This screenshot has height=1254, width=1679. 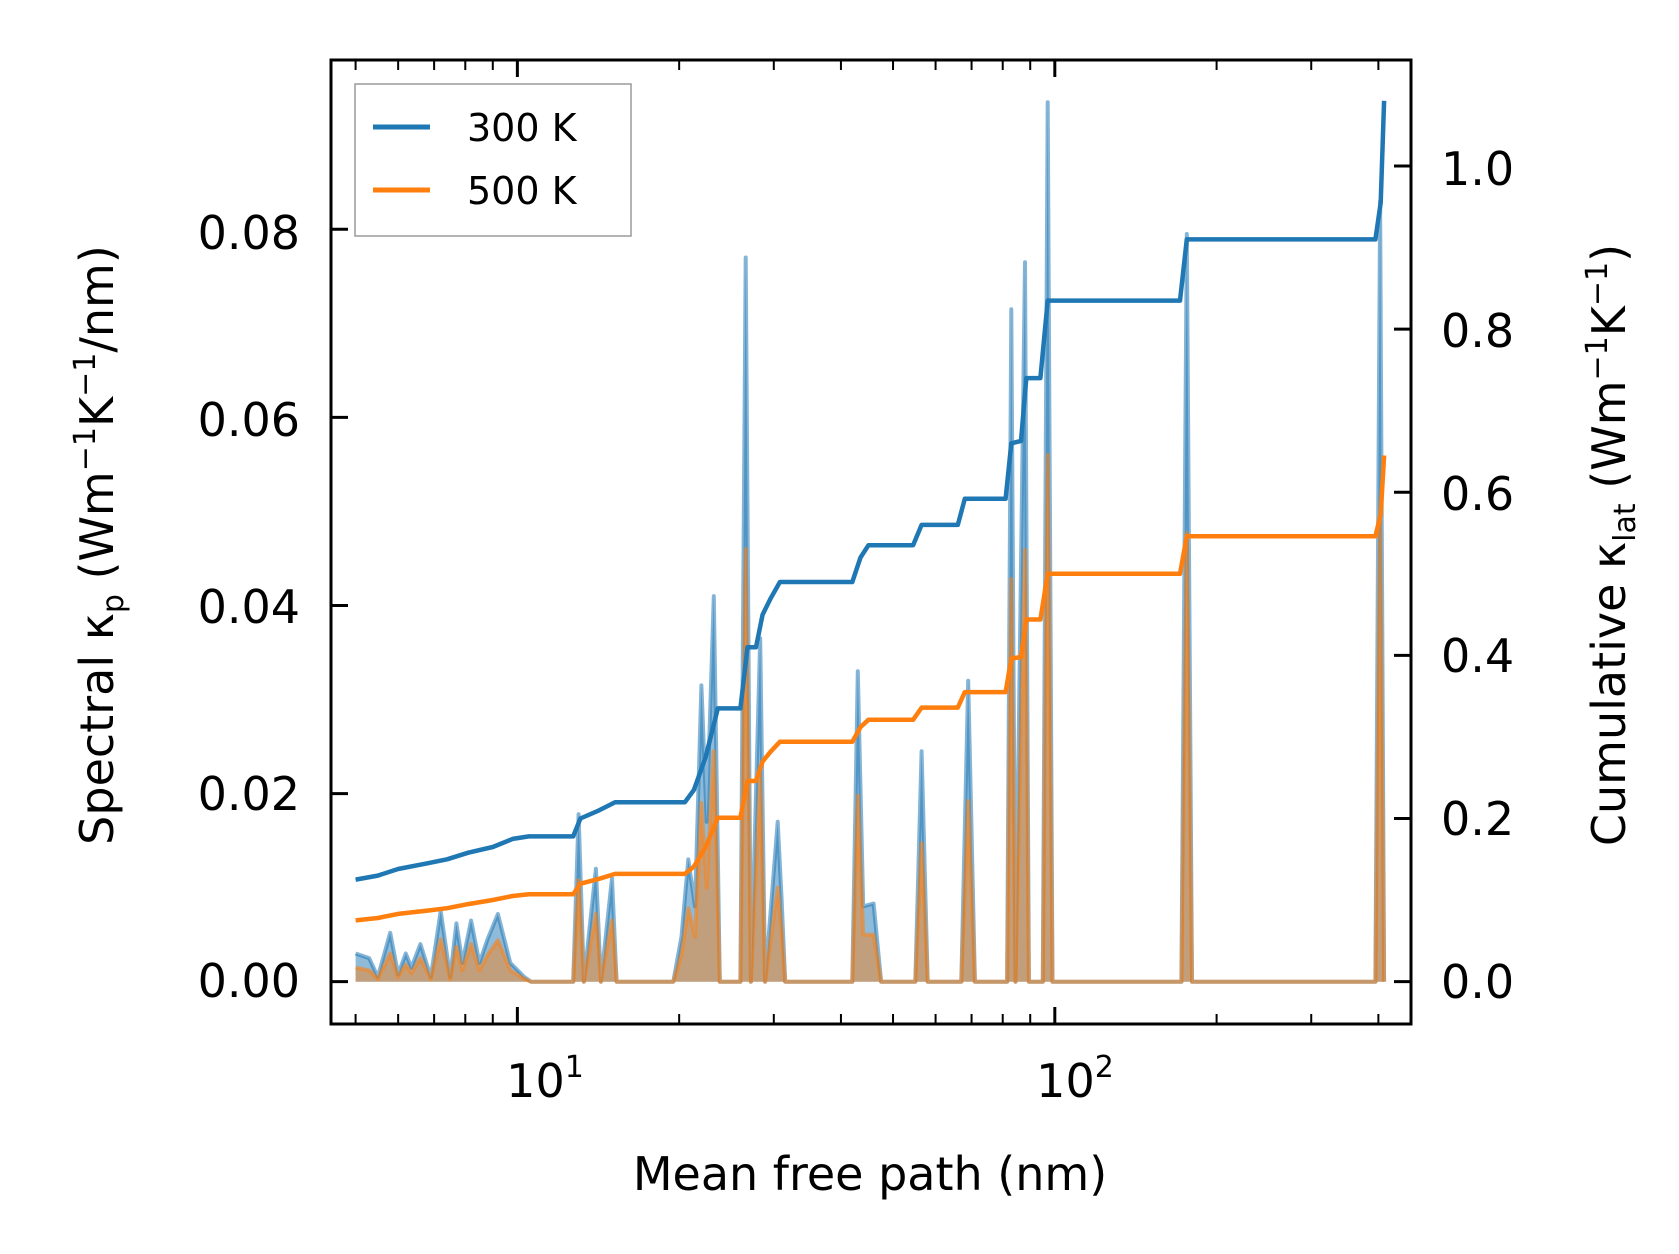 I want to click on right-tick-label: 0.2, so click(x=1477, y=819).